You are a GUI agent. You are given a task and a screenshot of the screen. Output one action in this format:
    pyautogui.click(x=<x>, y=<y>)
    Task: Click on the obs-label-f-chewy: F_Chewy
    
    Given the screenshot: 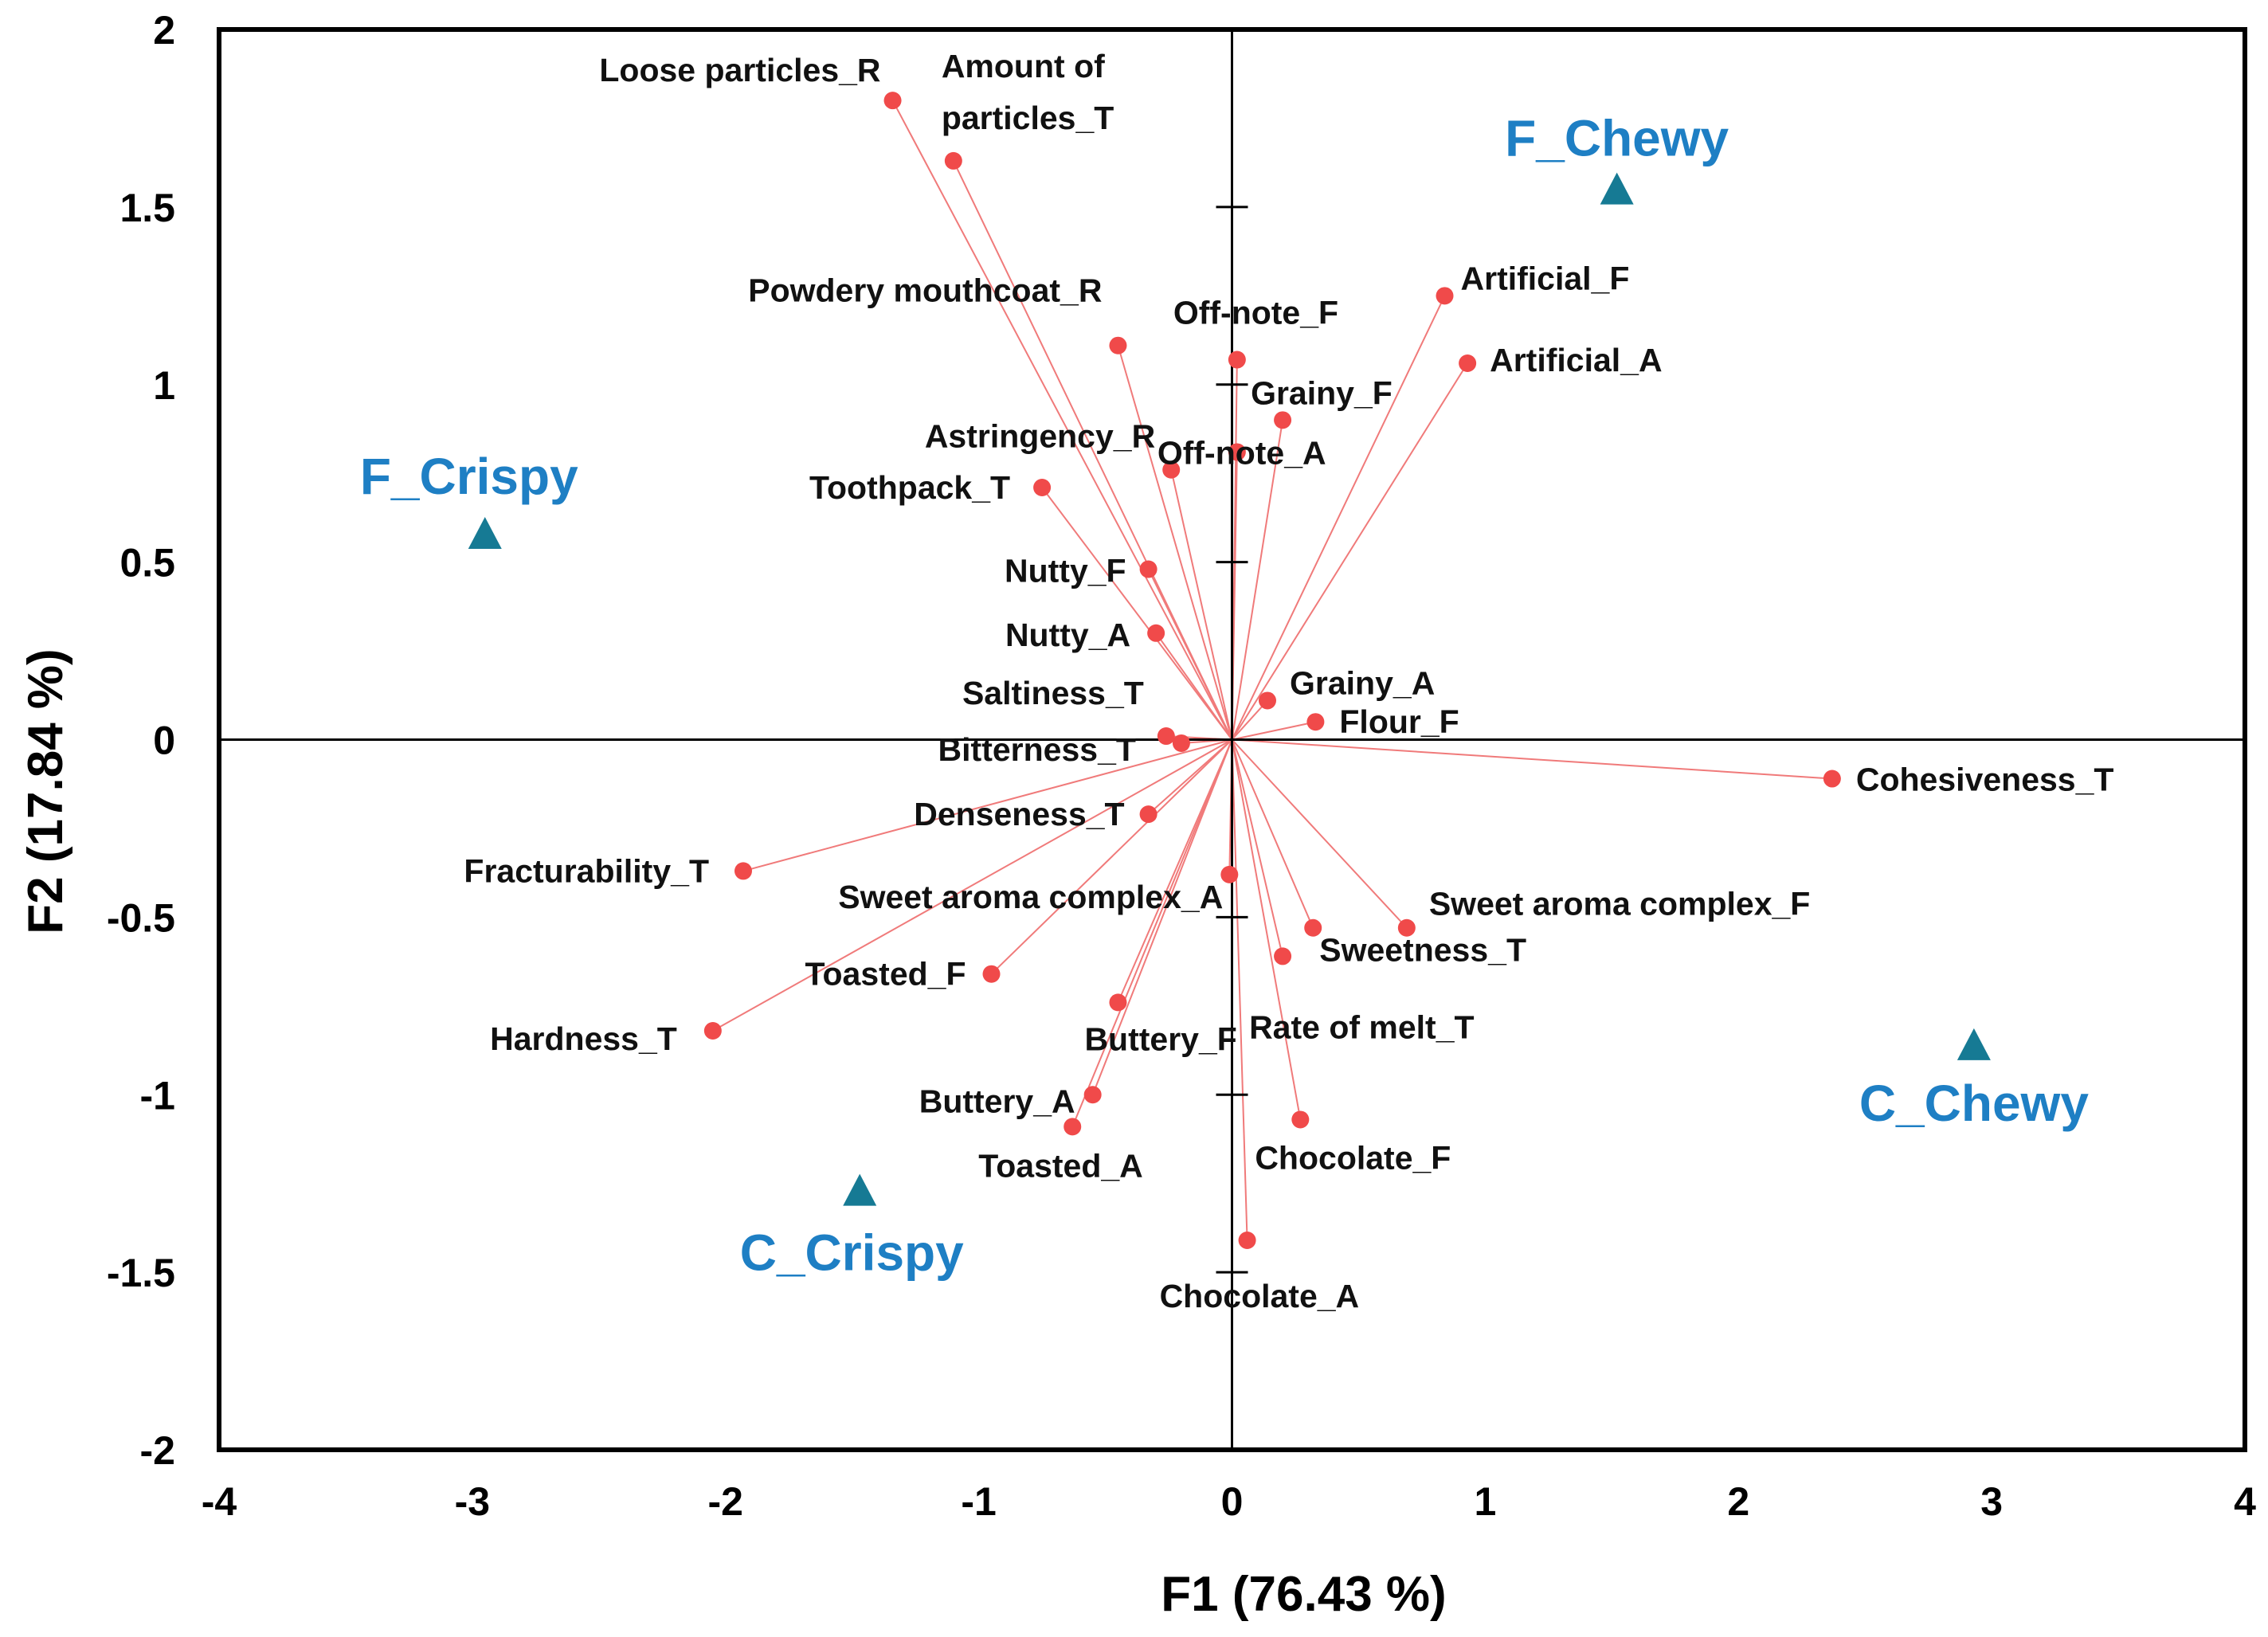 What is the action you would take?
    pyautogui.click(x=1617, y=138)
    